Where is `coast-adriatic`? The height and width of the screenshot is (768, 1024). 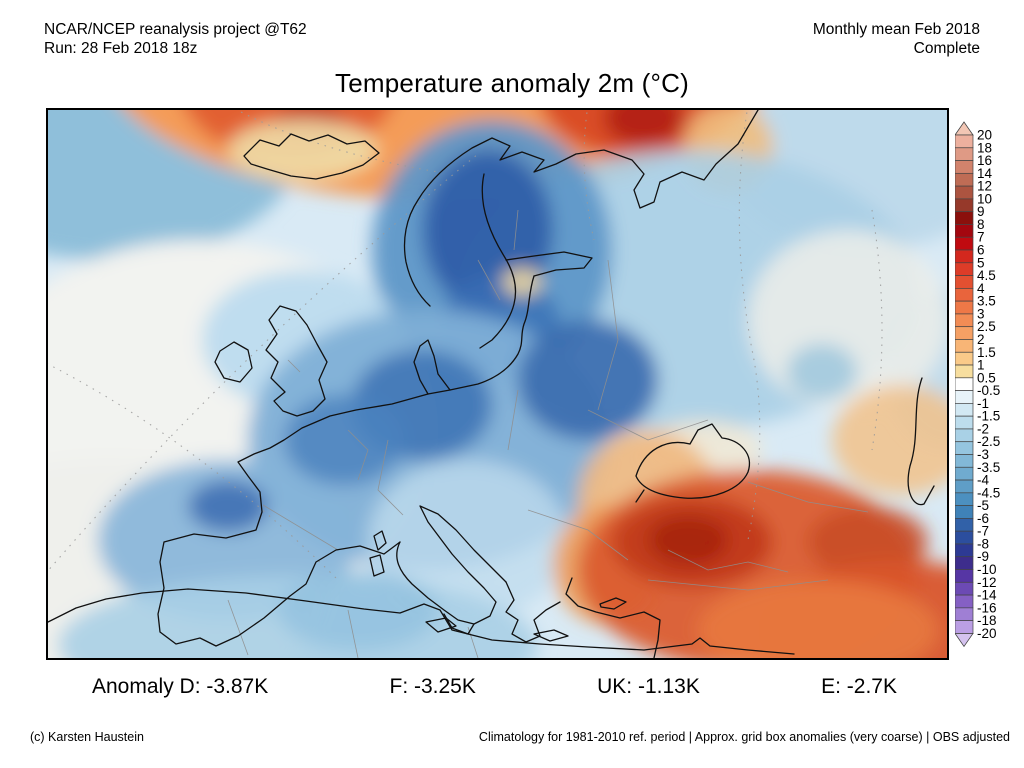
coast-adriatic is located at coordinates (463, 565).